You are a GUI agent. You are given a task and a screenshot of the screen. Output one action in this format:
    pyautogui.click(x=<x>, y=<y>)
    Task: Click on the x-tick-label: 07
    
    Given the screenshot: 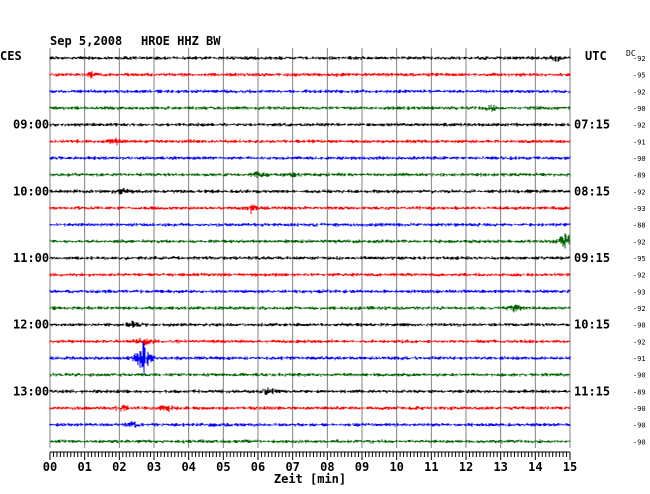 What is the action you would take?
    pyautogui.click(x=292, y=467)
    